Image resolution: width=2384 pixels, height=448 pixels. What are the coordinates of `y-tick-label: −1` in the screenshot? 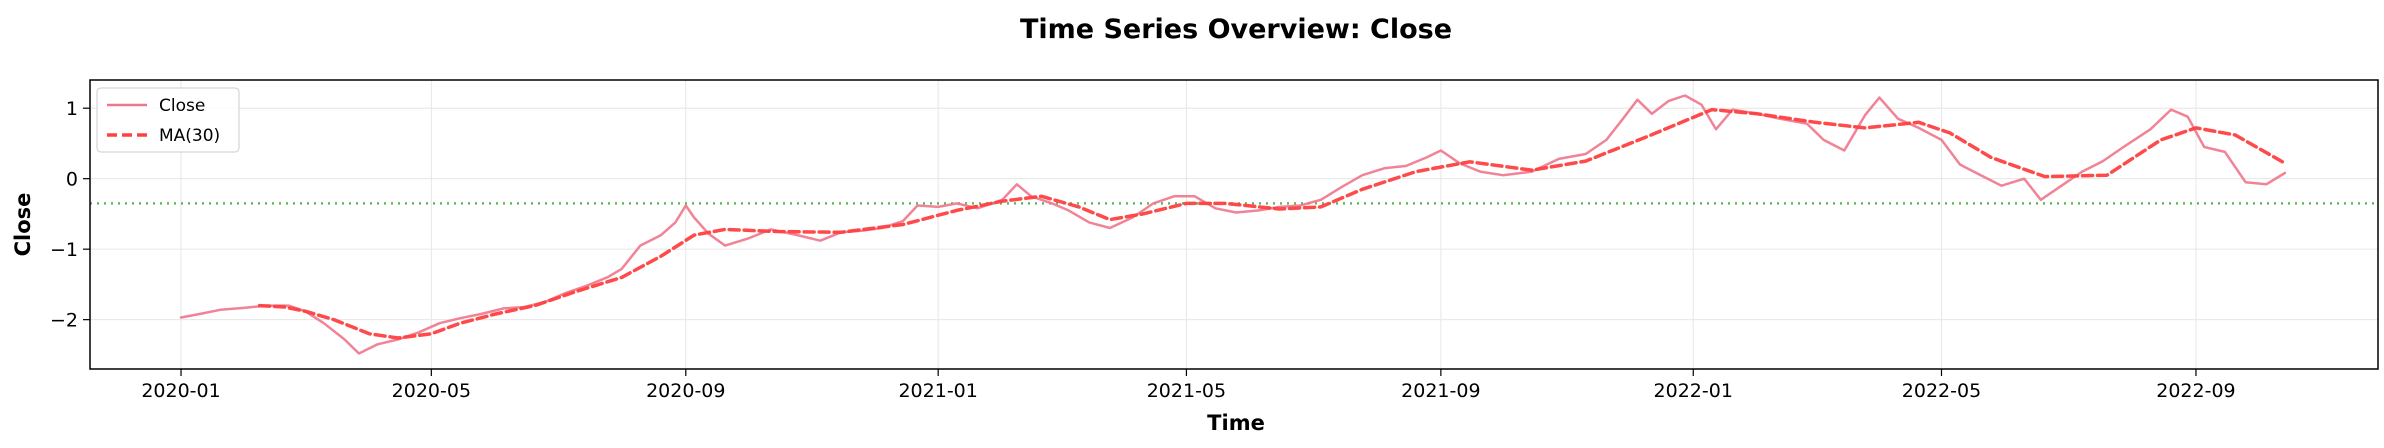 It's located at (64, 250).